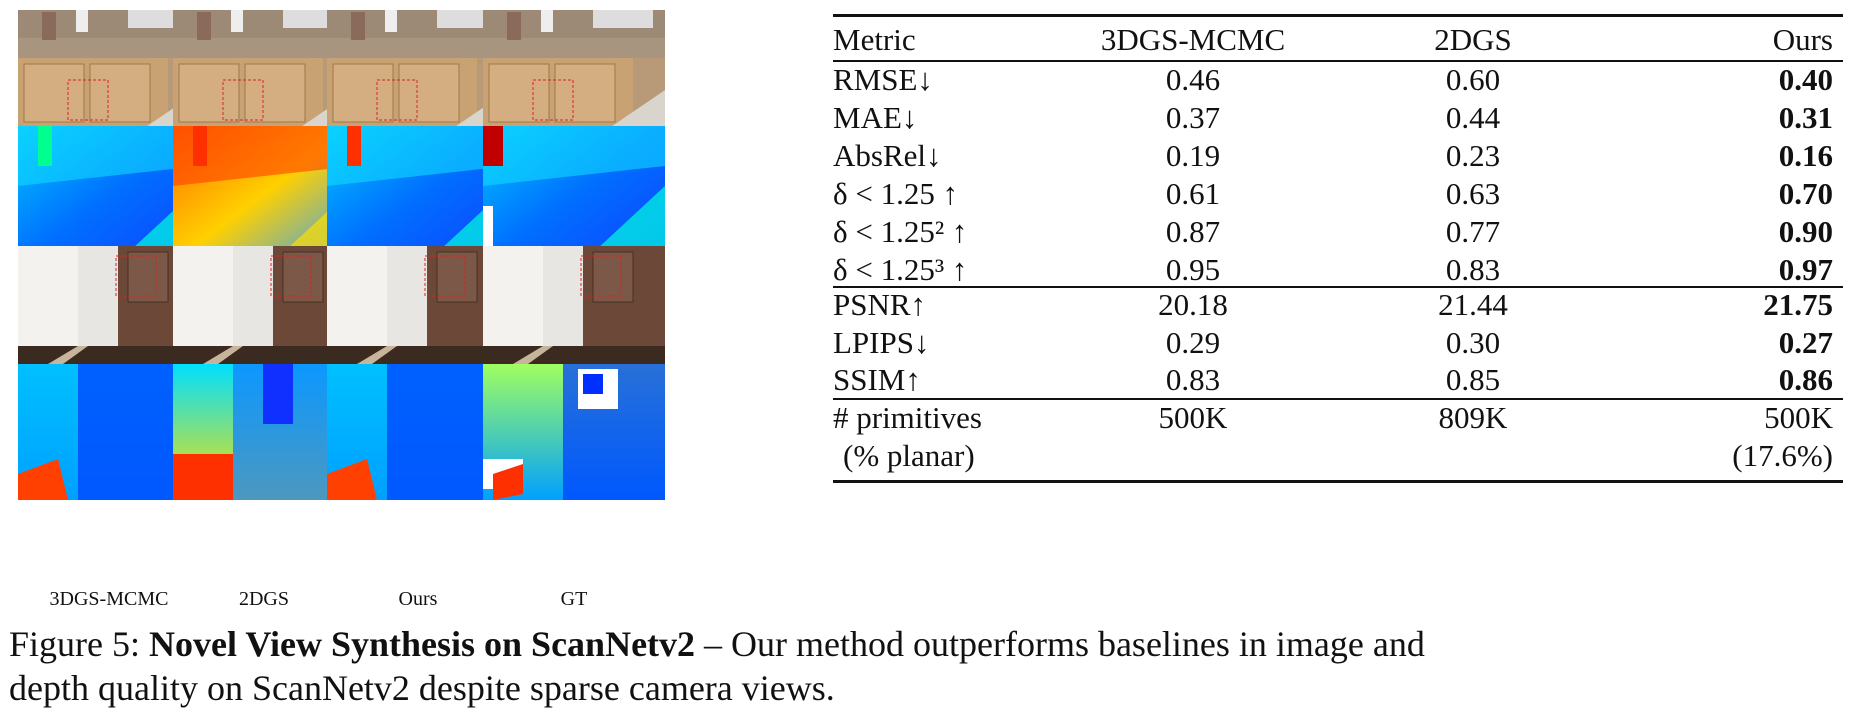 The width and height of the screenshot is (1858, 719). I want to click on cell-2dgs: 0.63, so click(1473, 193).